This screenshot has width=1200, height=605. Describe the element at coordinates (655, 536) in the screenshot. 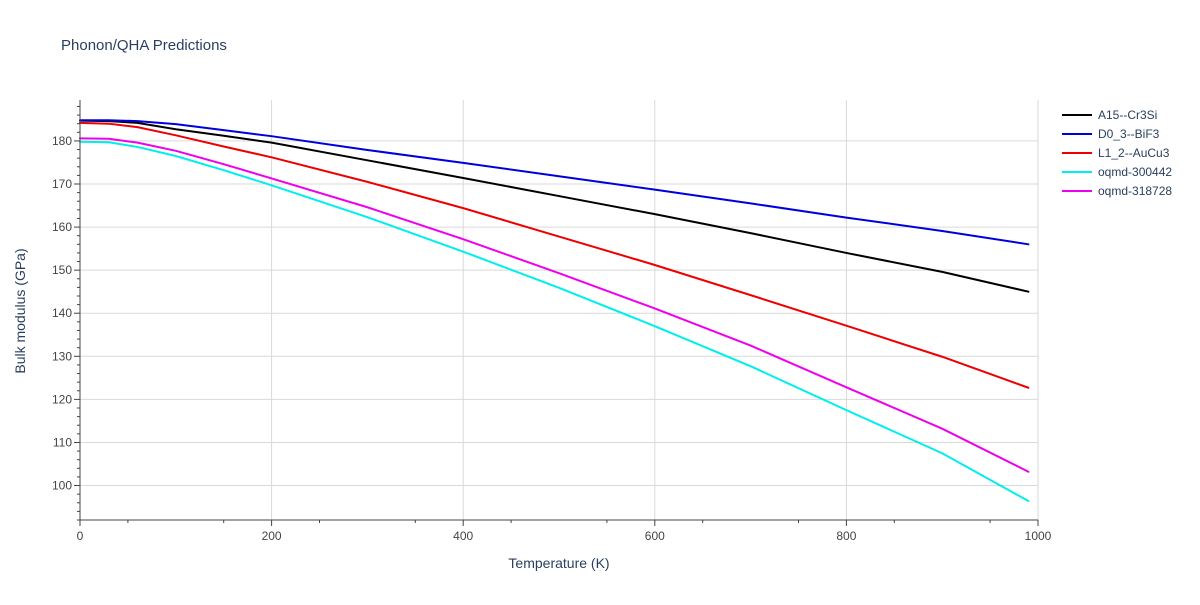

I see `x-tick-label: 600` at that location.